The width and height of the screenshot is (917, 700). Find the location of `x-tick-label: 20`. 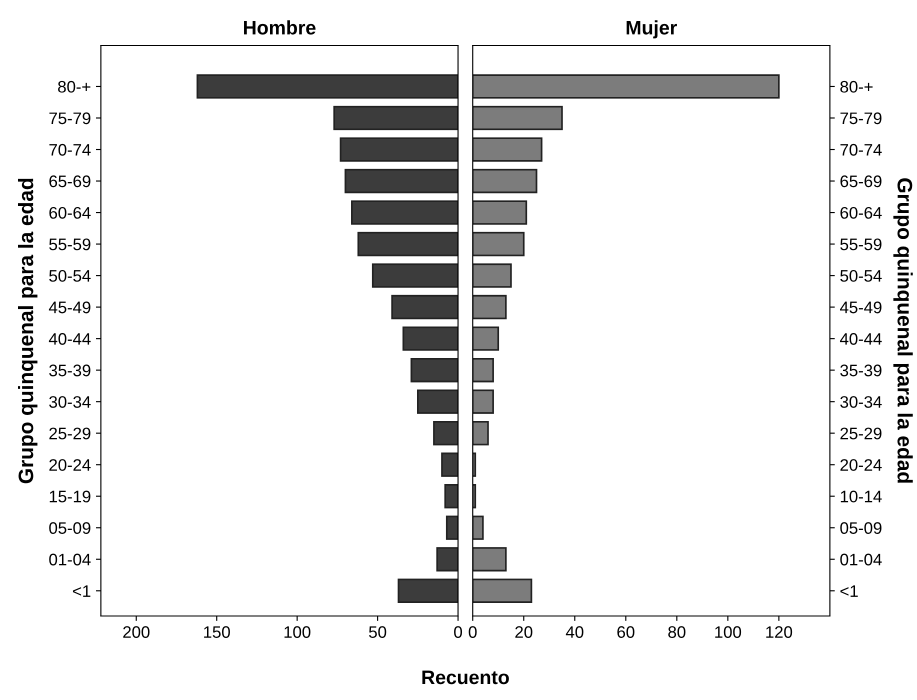

x-tick-label: 20 is located at coordinates (523, 632).